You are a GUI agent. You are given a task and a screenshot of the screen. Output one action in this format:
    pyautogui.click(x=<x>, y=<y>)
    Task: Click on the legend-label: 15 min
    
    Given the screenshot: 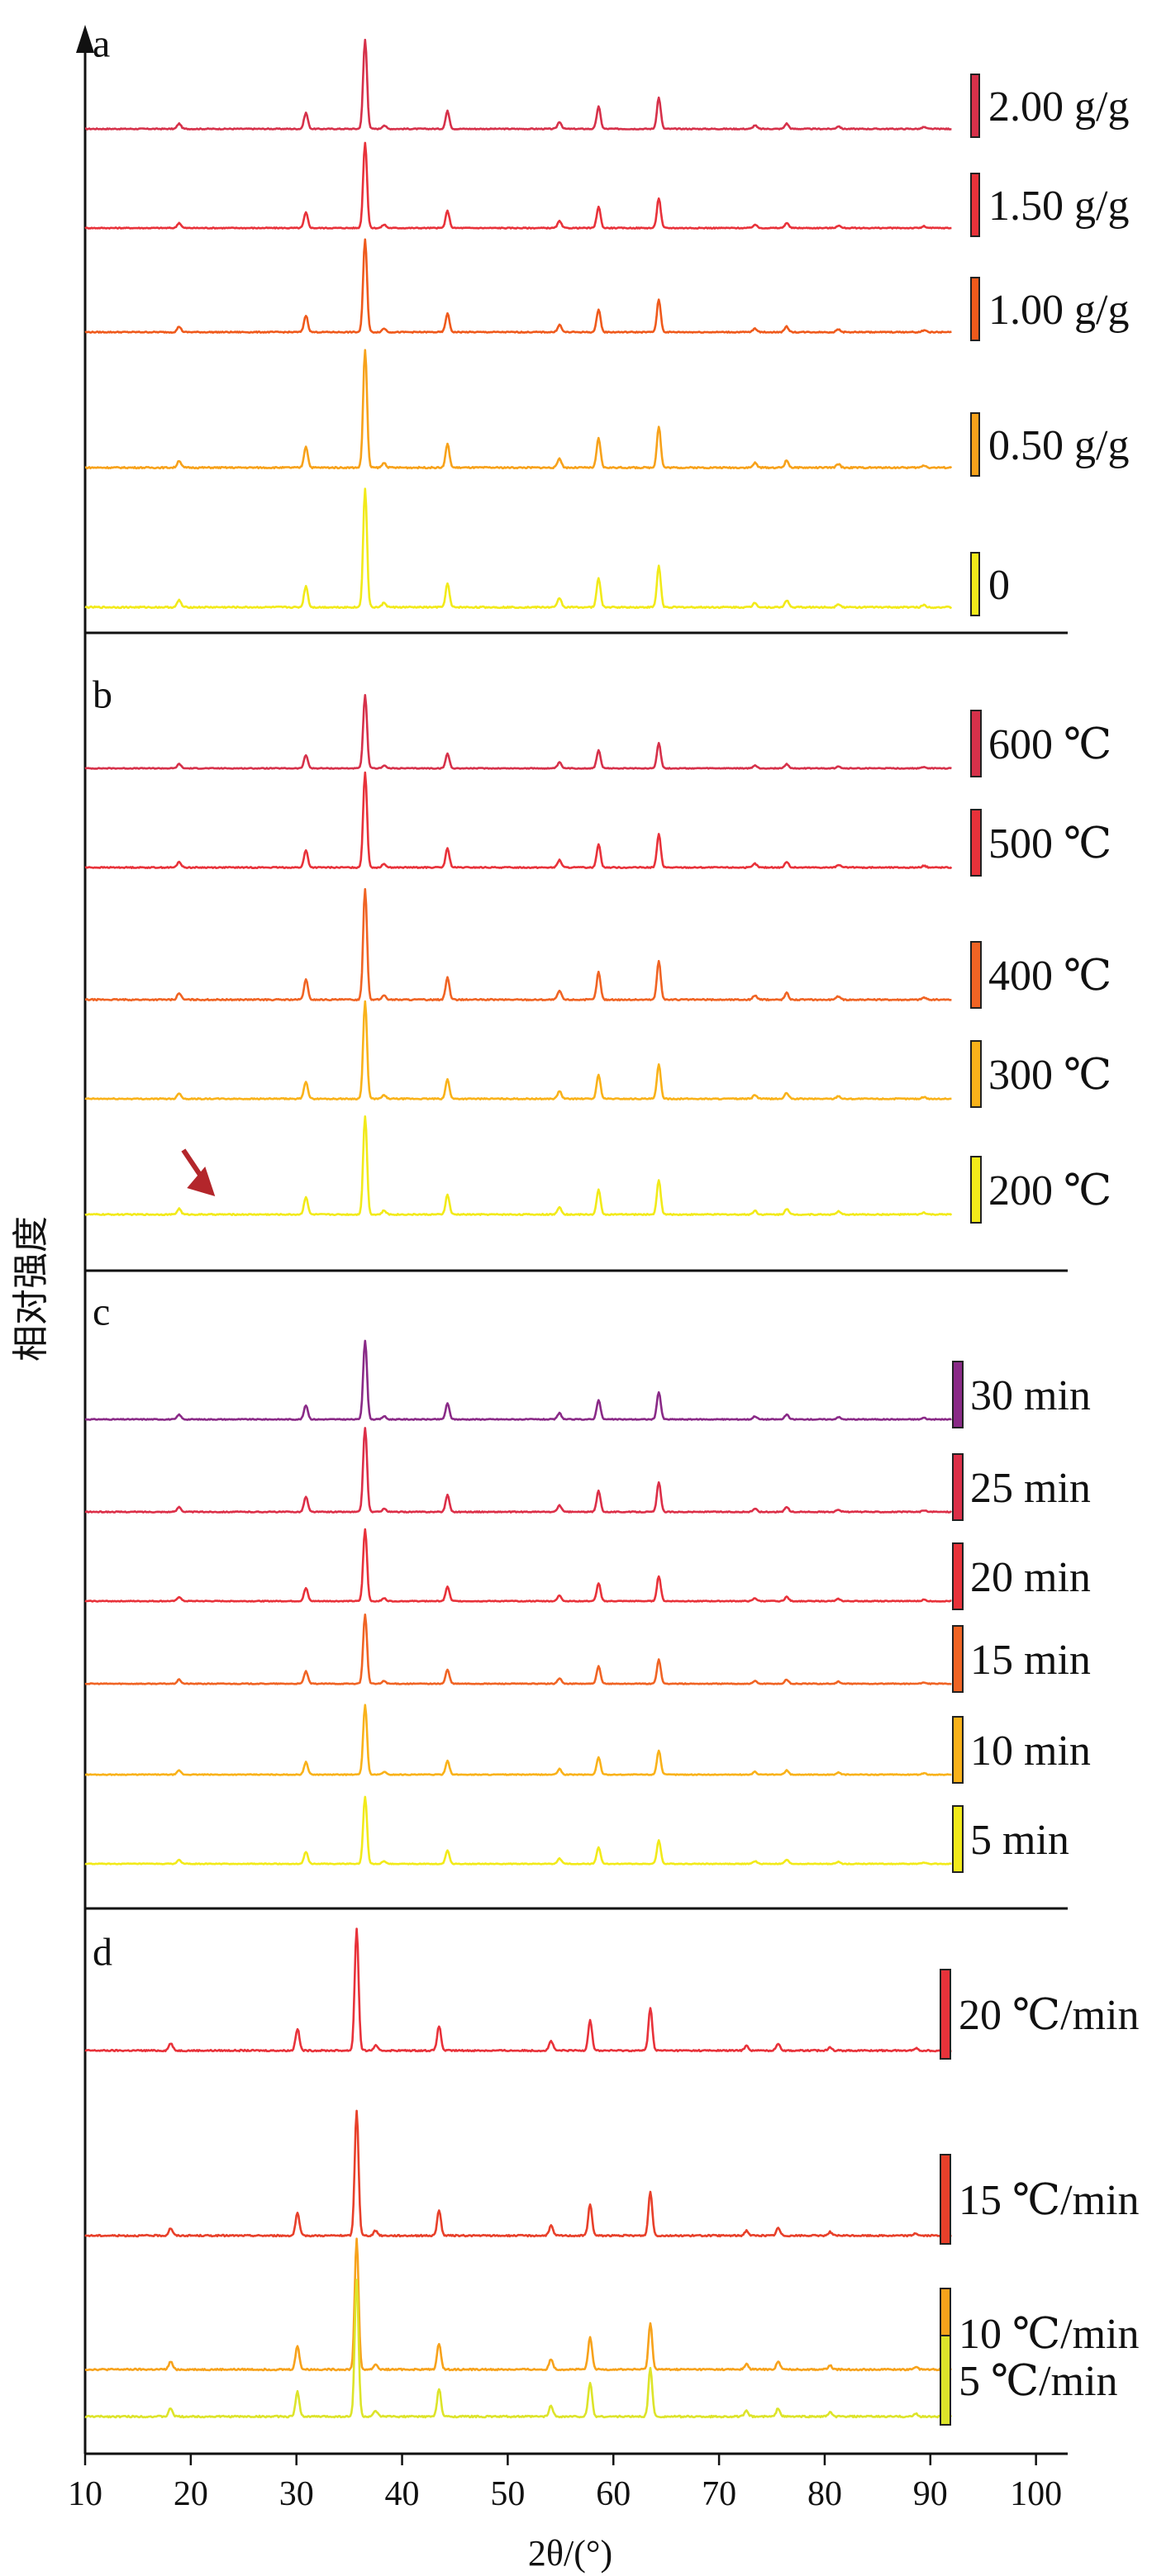 What is the action you would take?
    pyautogui.click(x=1030, y=1660)
    